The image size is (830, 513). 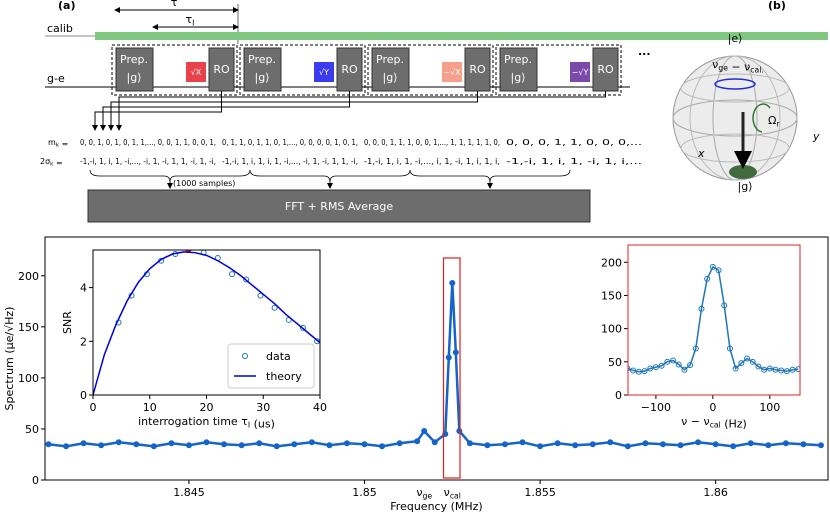 What do you see at coordinates (745, 186) in the screenshot?
I see `state-g: |g⟩` at bounding box center [745, 186].